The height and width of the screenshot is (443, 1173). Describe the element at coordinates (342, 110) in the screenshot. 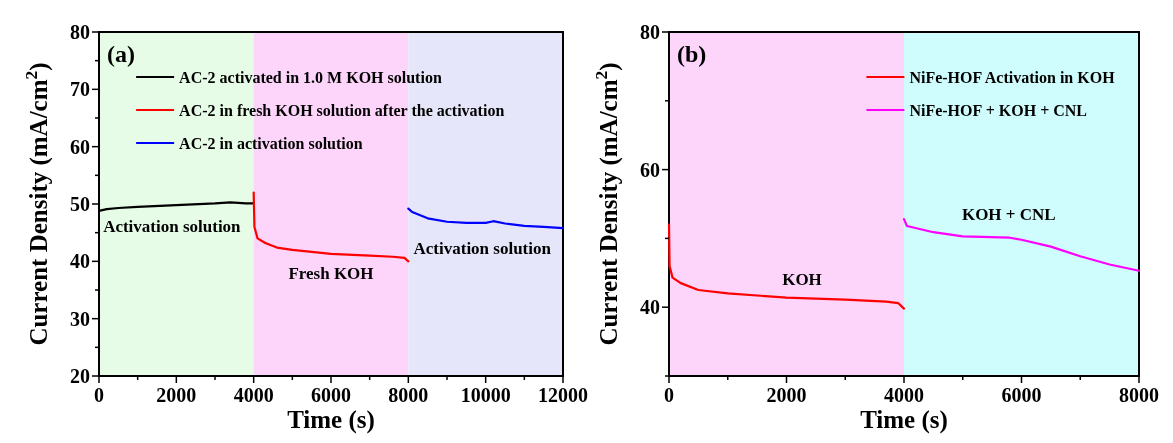

I see `legend-label: AC-2 in fresh KOH solution after the activation` at that location.